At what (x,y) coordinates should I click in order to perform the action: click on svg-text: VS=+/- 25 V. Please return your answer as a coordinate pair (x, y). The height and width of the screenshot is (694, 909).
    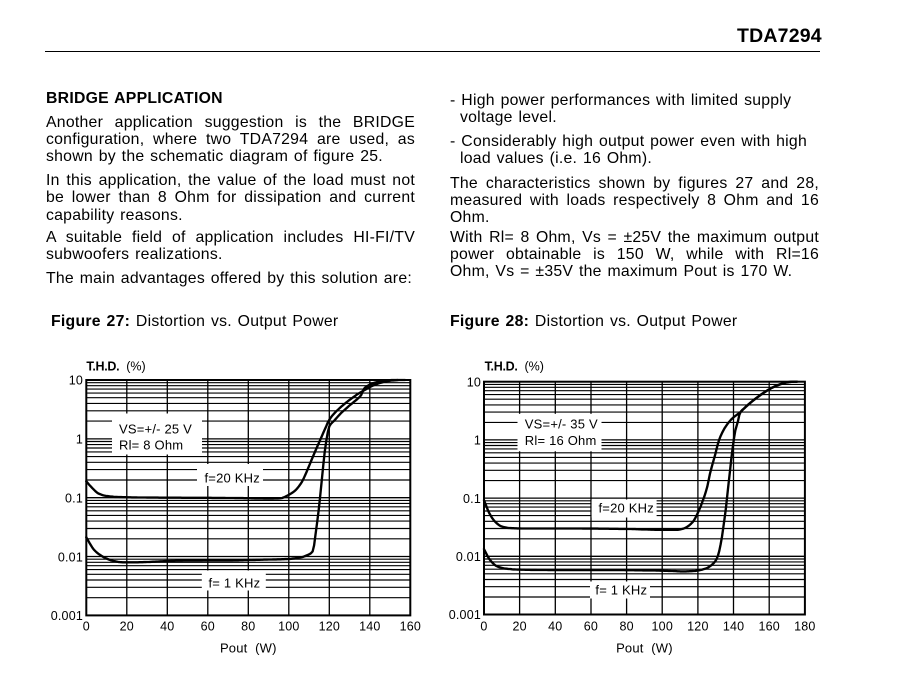
    Looking at the image, I should click on (155, 429).